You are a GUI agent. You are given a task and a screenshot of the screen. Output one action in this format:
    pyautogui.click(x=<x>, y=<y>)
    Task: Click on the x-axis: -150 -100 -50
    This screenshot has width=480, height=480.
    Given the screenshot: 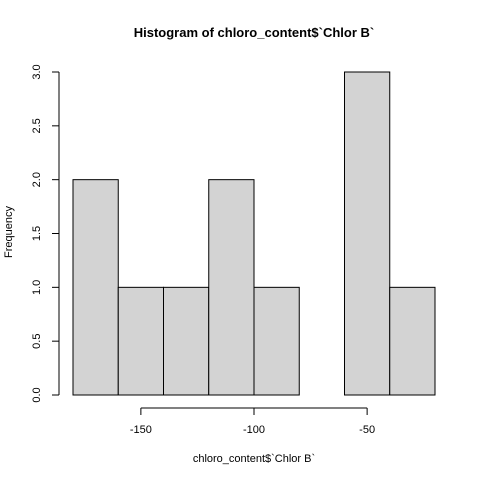 What is the action you would take?
    pyautogui.click(x=252, y=421)
    